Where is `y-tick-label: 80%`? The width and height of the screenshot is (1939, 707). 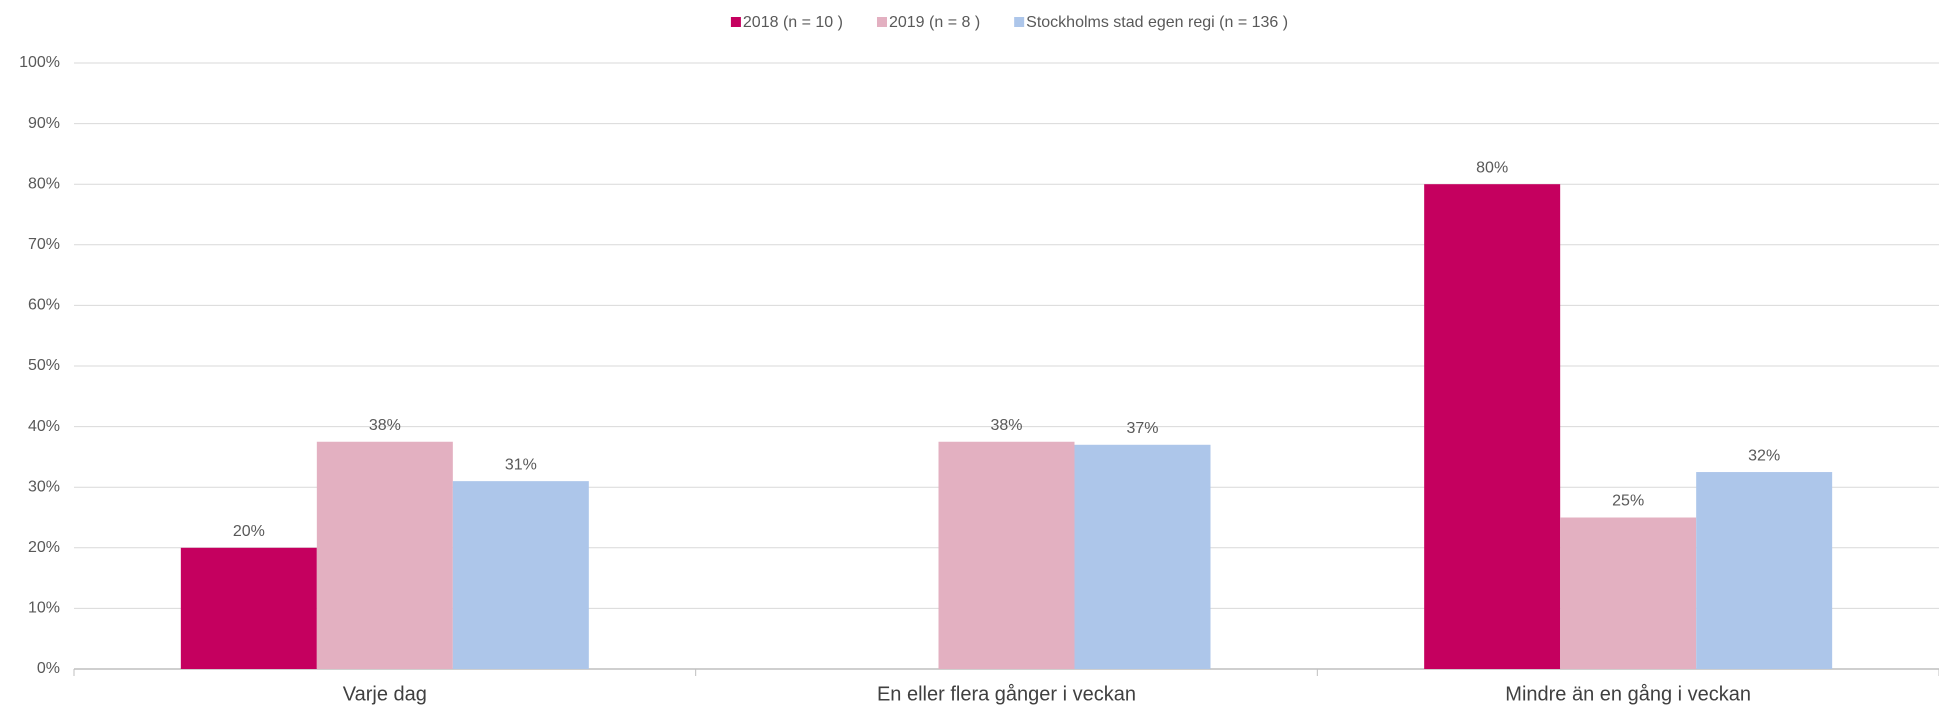 y-tick-label: 80% is located at coordinates (44, 183).